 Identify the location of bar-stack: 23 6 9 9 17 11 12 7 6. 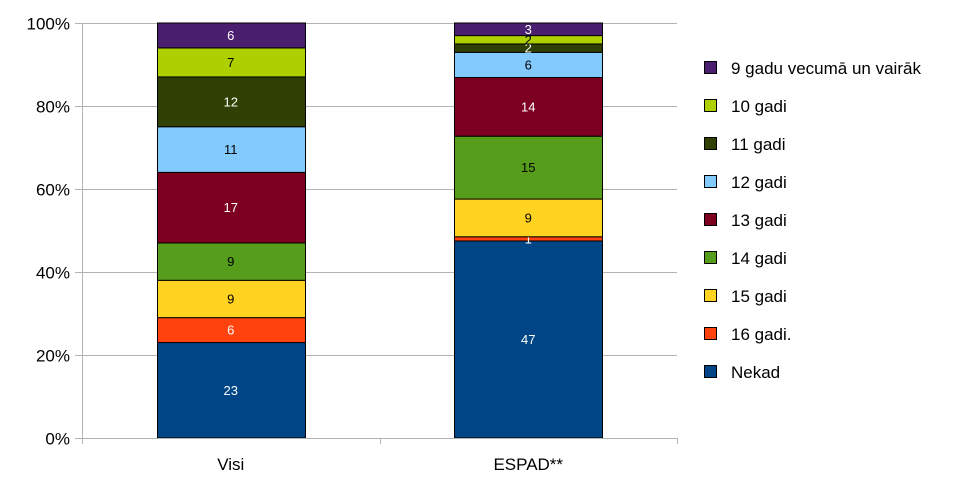
(231, 230).